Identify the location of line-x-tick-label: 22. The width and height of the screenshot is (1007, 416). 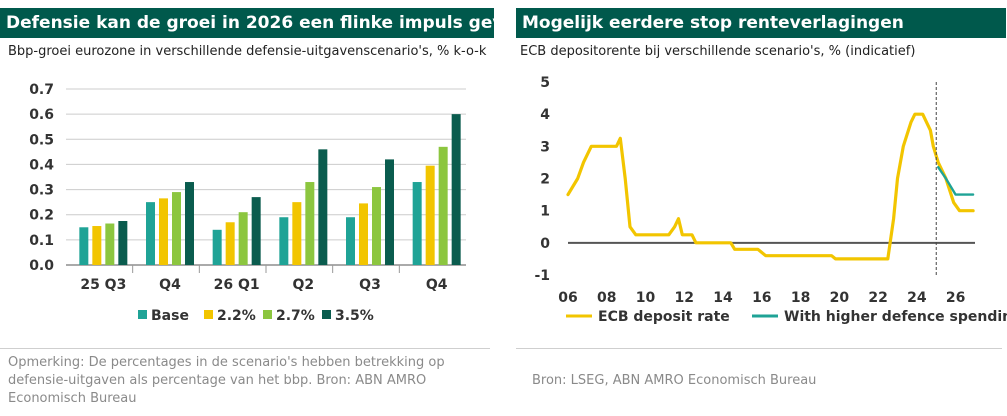
(877, 298).